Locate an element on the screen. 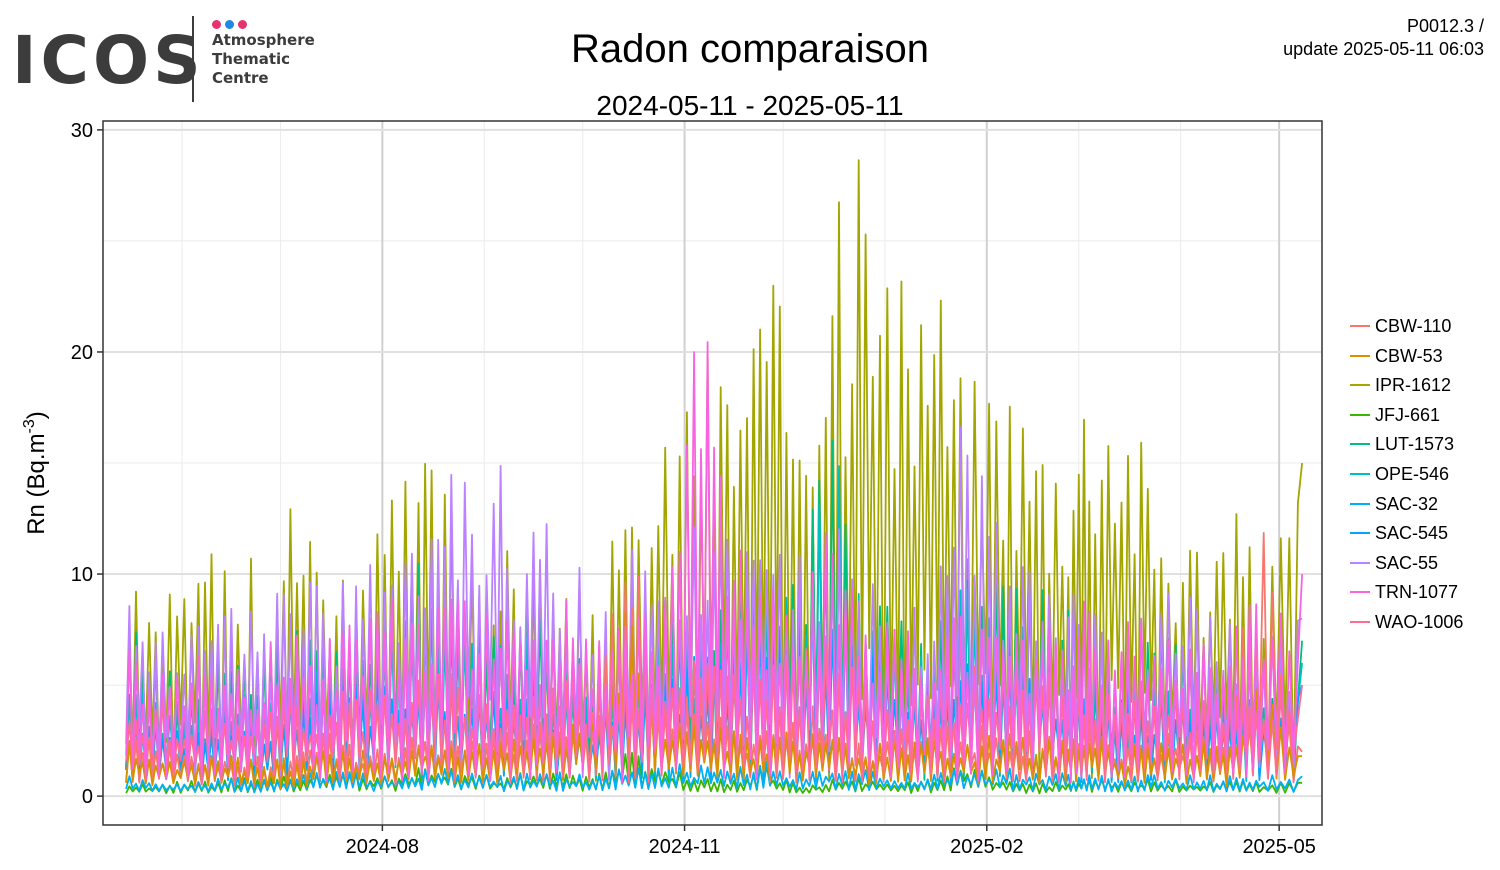 This screenshot has width=1500, height=870. legend-label: SAC-545 is located at coordinates (1412, 533).